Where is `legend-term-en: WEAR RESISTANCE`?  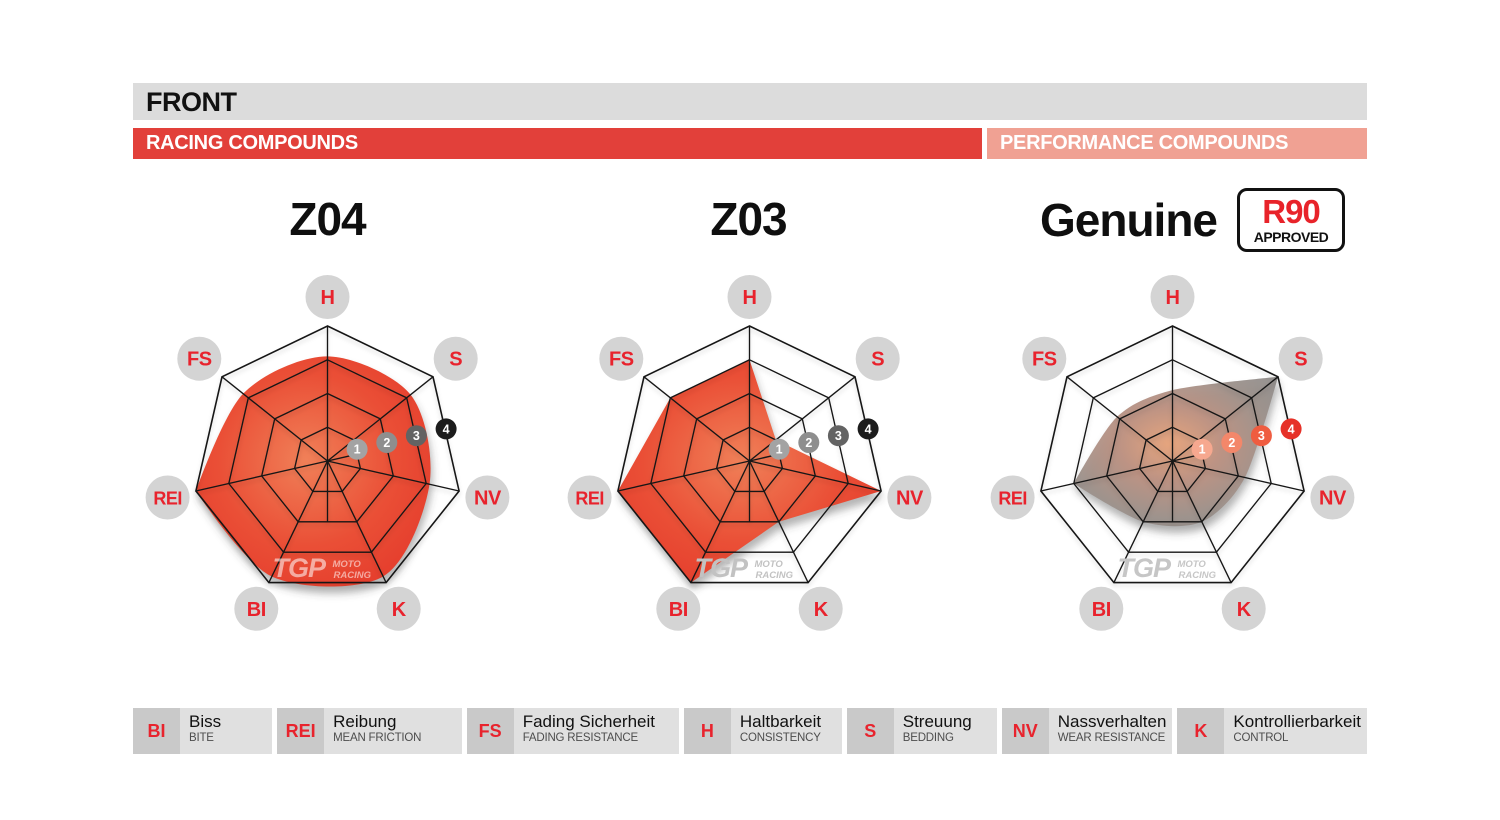
legend-term-en: WEAR RESISTANCE is located at coordinates (1111, 738).